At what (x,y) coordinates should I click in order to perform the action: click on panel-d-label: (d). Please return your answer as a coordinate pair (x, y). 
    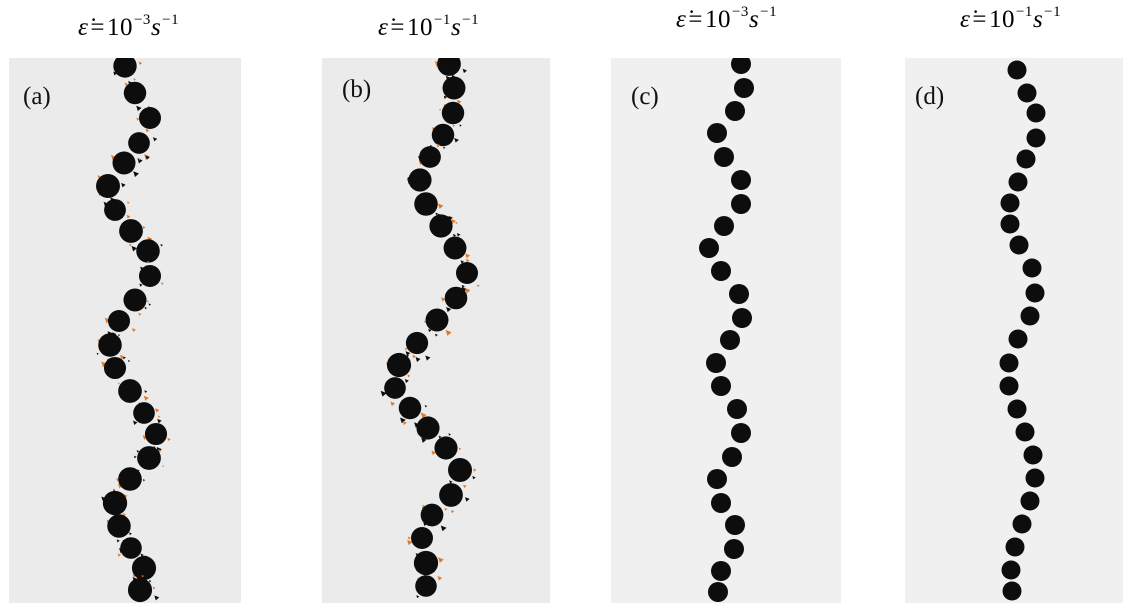
    Looking at the image, I should click on (930, 96).